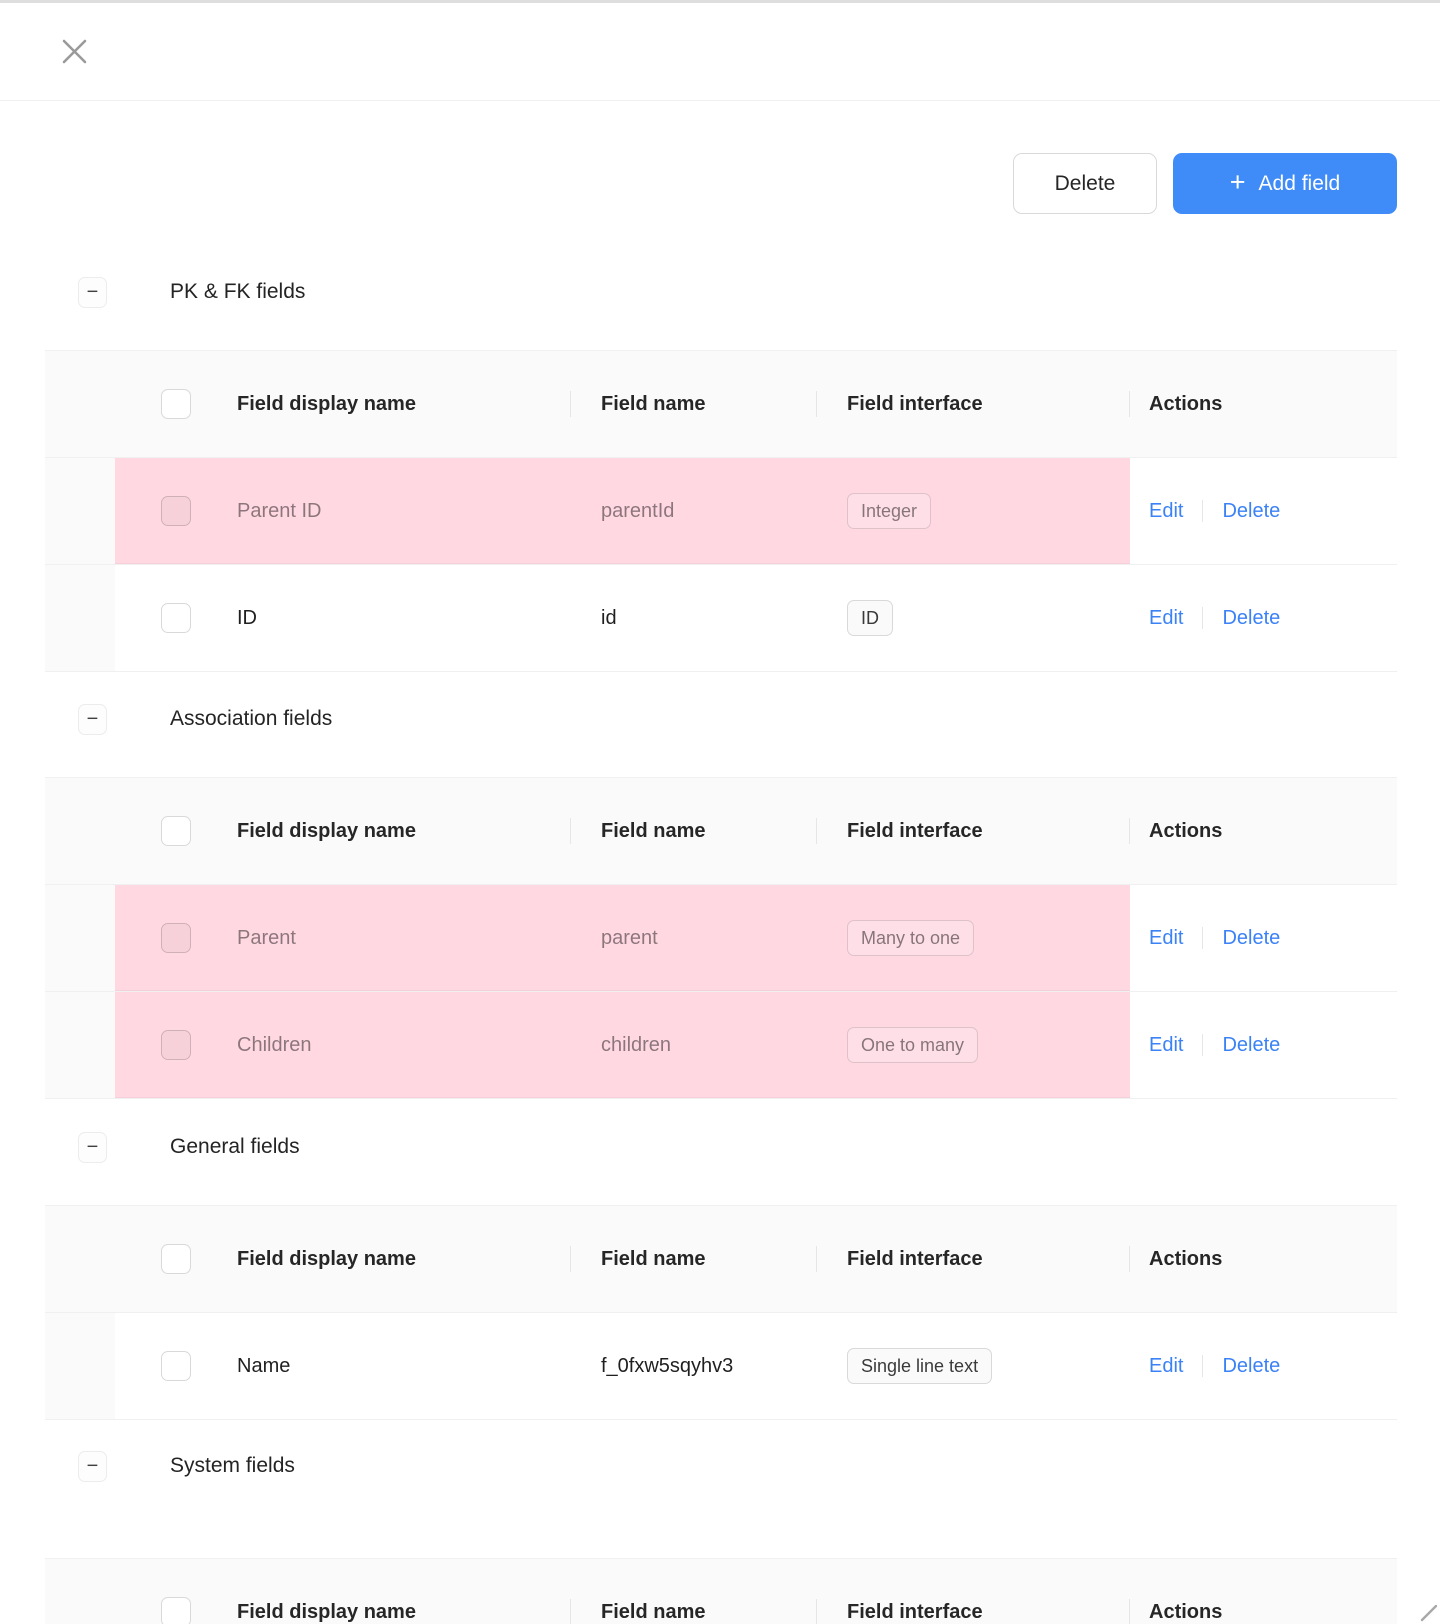 The height and width of the screenshot is (1624, 1440). I want to click on field-display-name: Children, so click(404, 1045).